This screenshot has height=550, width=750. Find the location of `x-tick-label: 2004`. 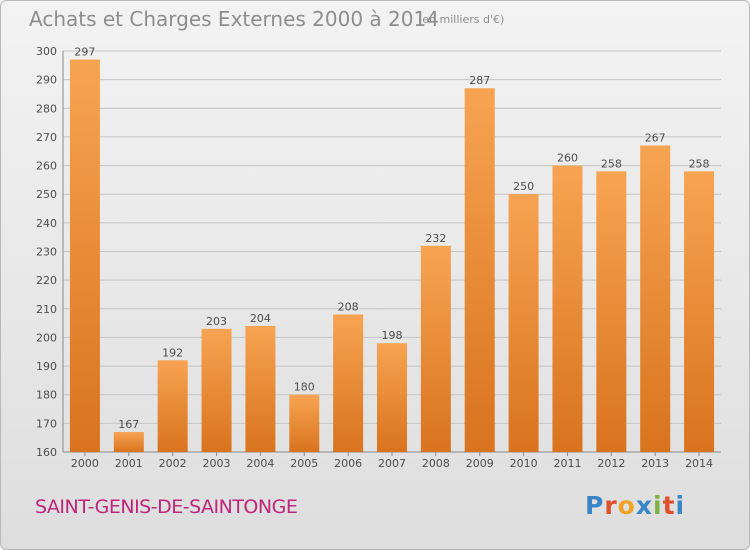

x-tick-label: 2004 is located at coordinates (260, 463).